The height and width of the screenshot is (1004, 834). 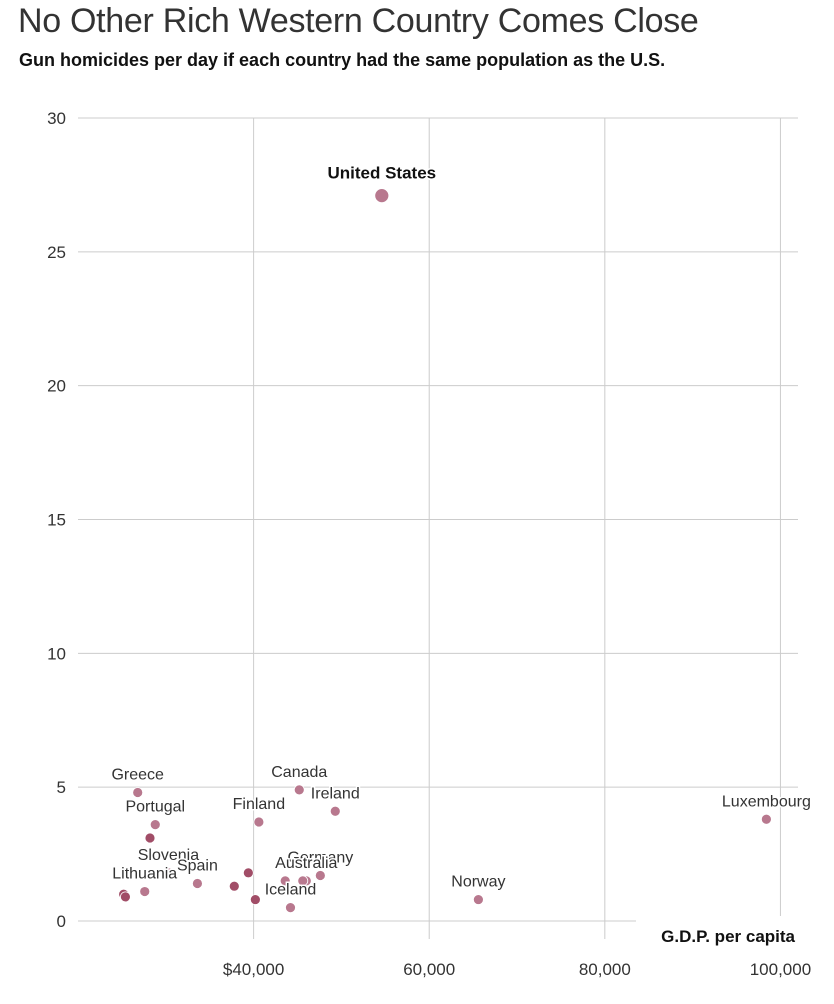 What do you see at coordinates (728, 936) in the screenshot?
I see `x-axis-title: G.D.P. per capita` at bounding box center [728, 936].